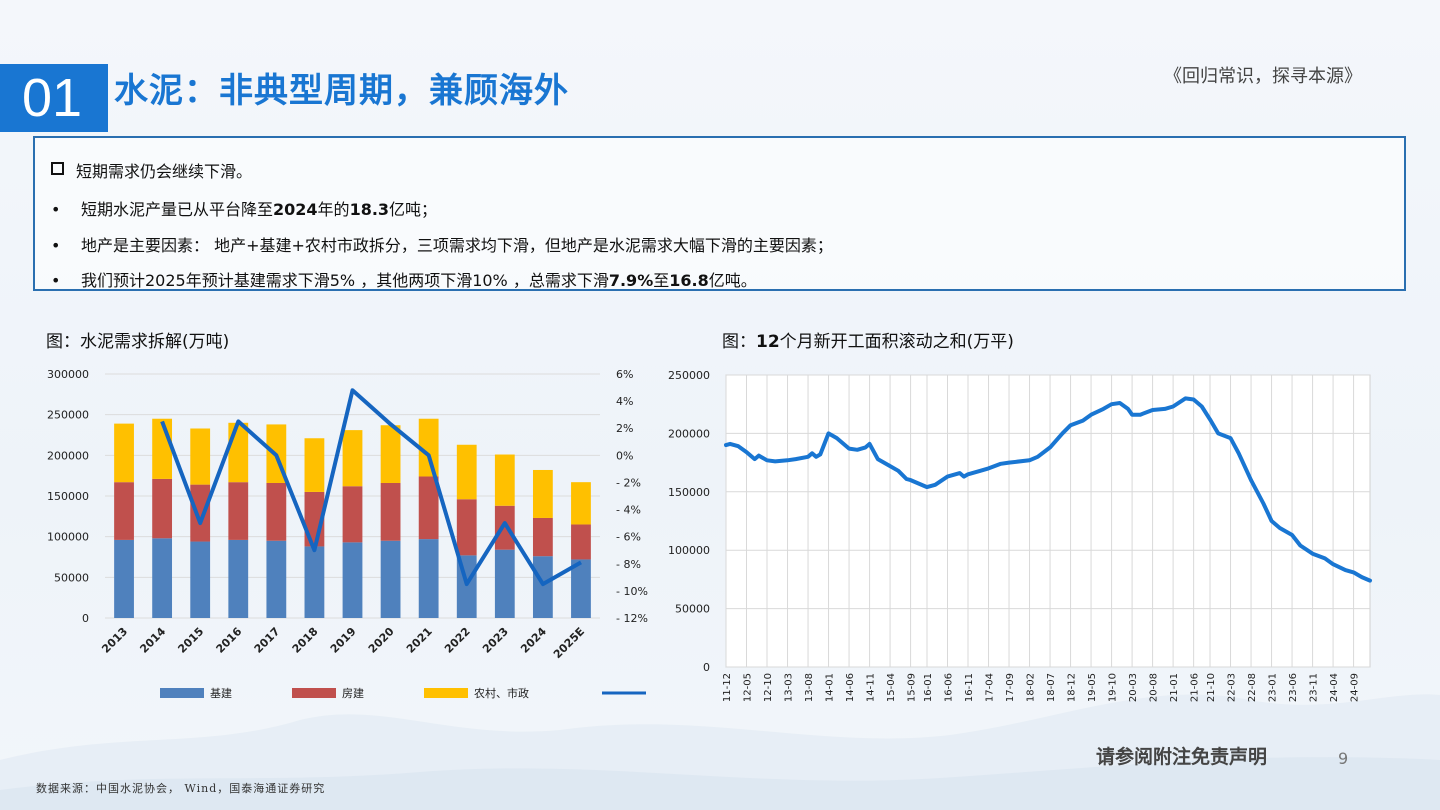 The image size is (1440, 810). I want to click on chart2-x-tick: 21-01, so click(1174, 687).